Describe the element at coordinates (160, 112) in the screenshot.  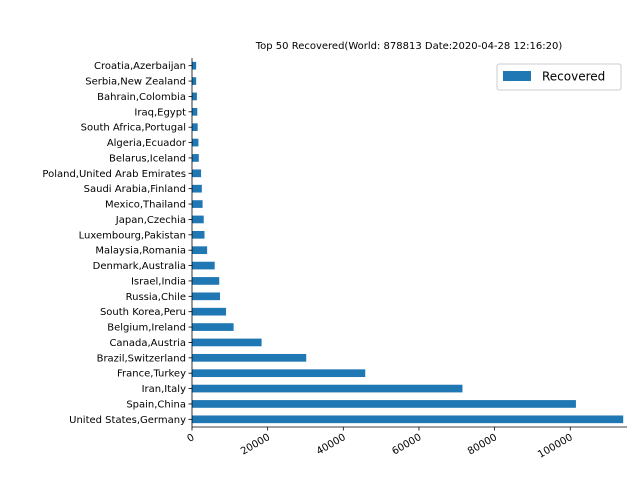
I see `y-tick-label: Iraq,Egypt` at that location.